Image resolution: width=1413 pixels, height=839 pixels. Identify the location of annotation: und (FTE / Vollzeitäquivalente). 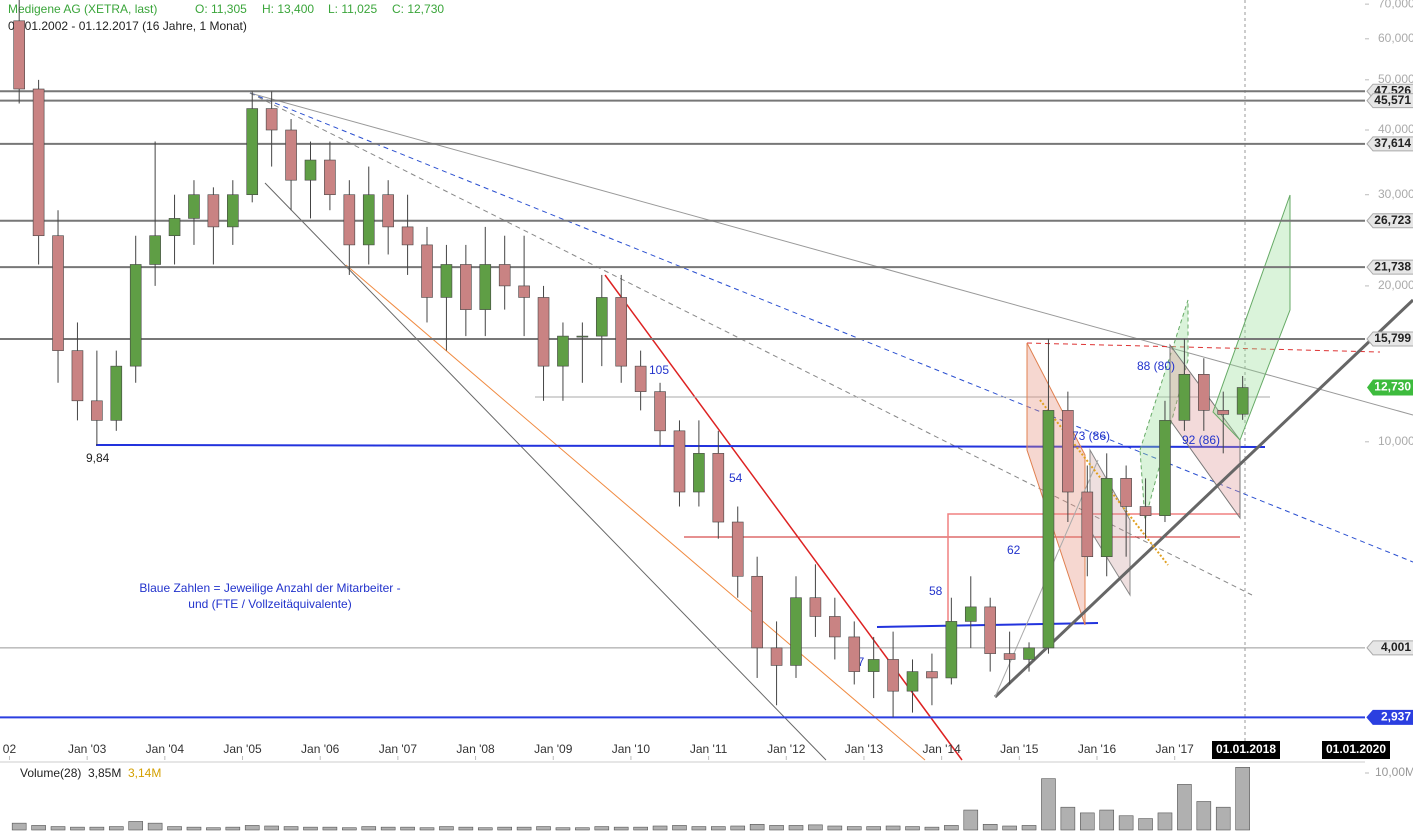
(269, 604).